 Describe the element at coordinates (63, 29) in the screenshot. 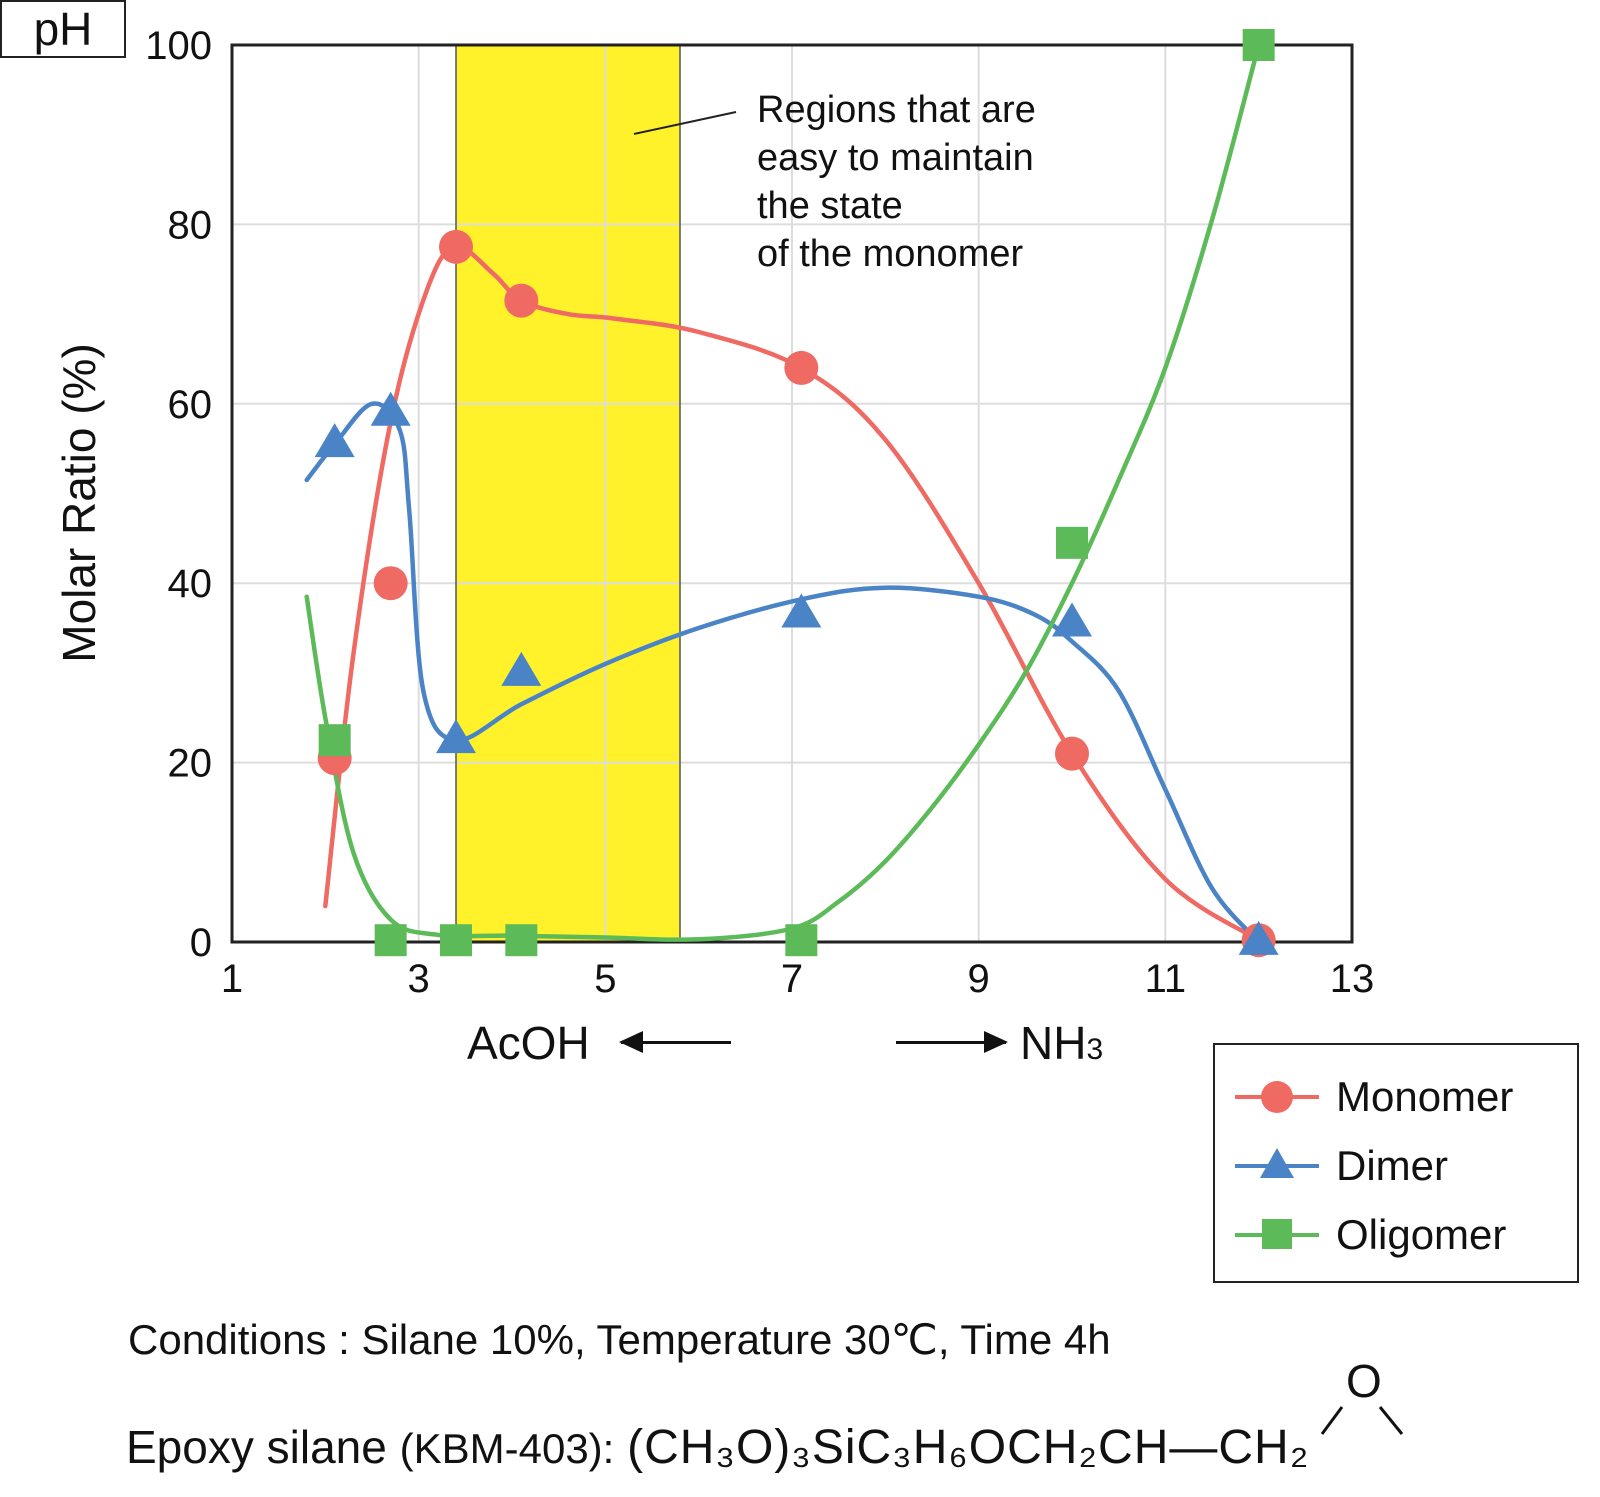

I see `ph-axis-caption: pH` at that location.